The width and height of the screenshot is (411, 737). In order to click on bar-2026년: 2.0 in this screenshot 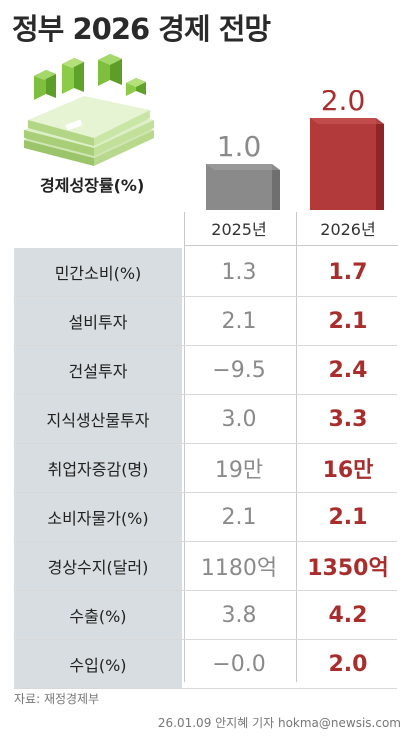, I will do `click(347, 150)`.